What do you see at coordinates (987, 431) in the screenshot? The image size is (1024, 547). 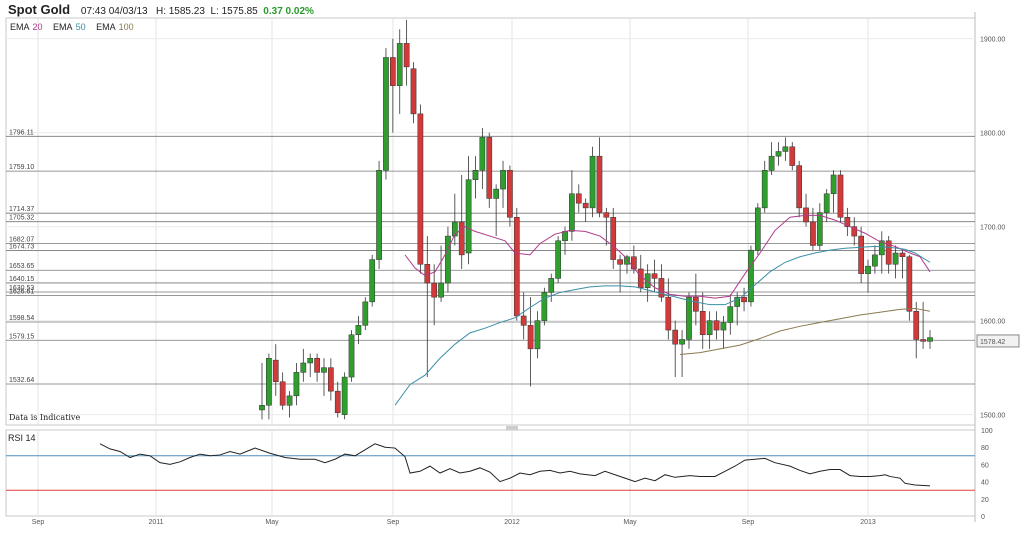 I see `rsi-tick-label: 100` at bounding box center [987, 431].